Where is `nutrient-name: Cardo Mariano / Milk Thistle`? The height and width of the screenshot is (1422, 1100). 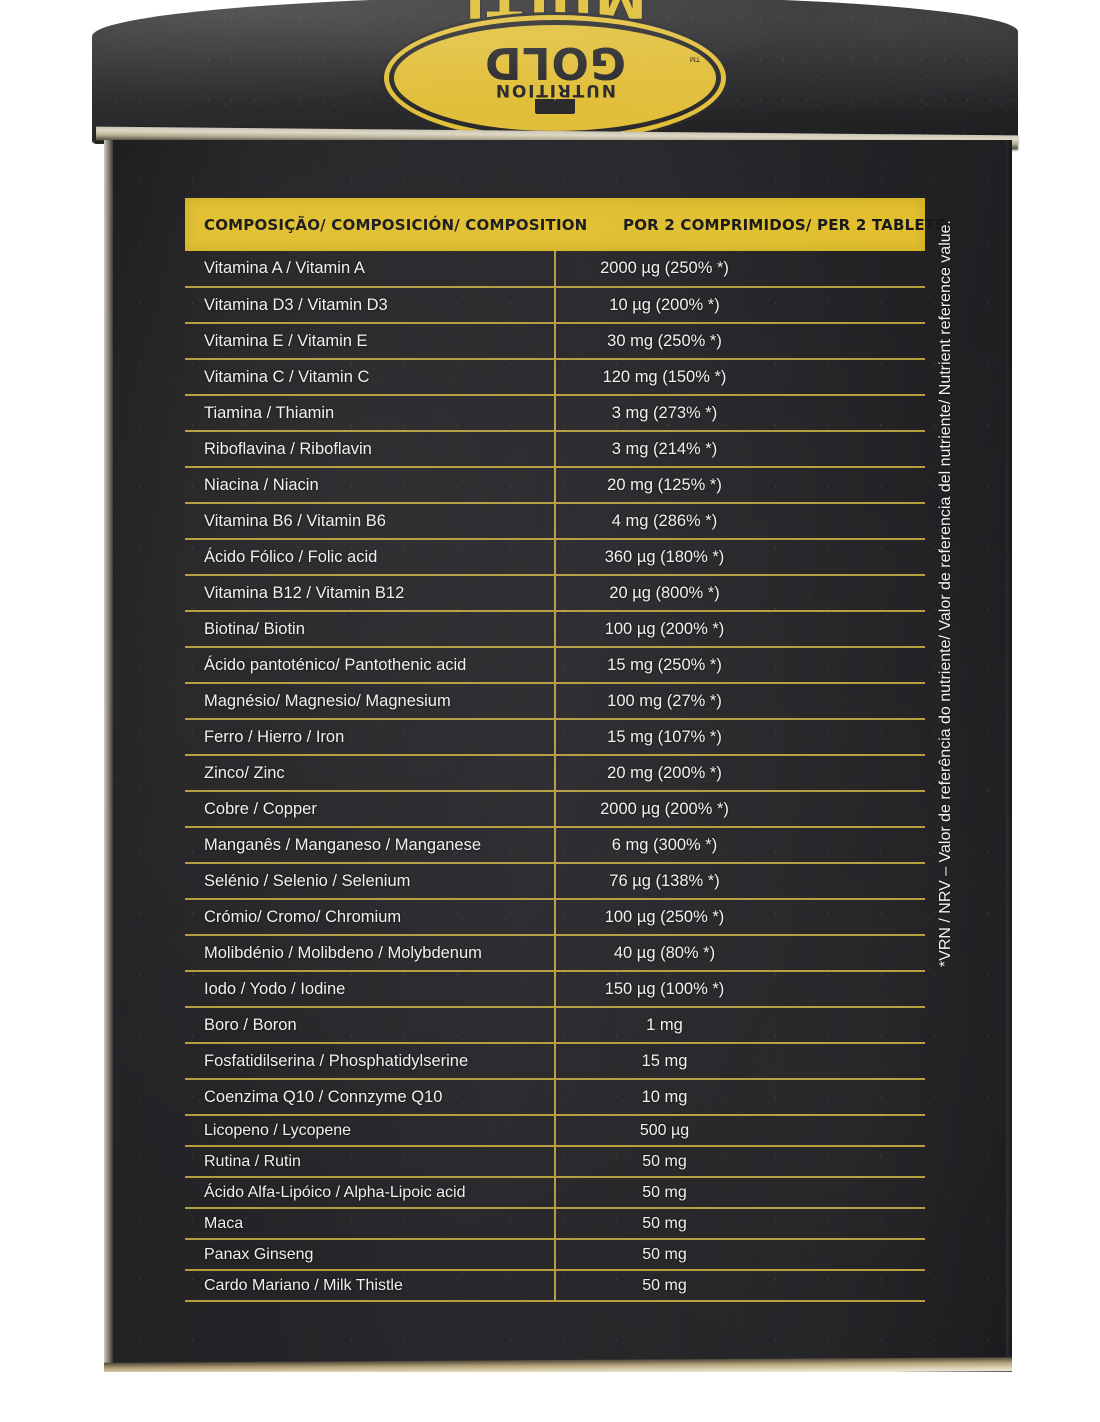 nutrient-name: Cardo Mariano / Milk Thistle is located at coordinates (370, 1286).